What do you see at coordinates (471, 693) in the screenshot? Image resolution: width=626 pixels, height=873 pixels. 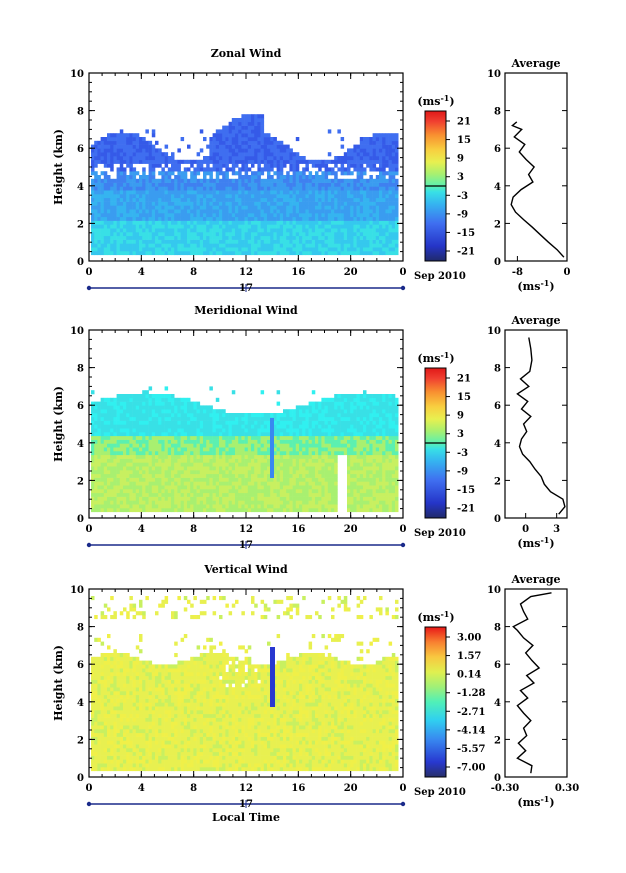 I see `colorbar-tick-label: -1.28` at bounding box center [471, 693].